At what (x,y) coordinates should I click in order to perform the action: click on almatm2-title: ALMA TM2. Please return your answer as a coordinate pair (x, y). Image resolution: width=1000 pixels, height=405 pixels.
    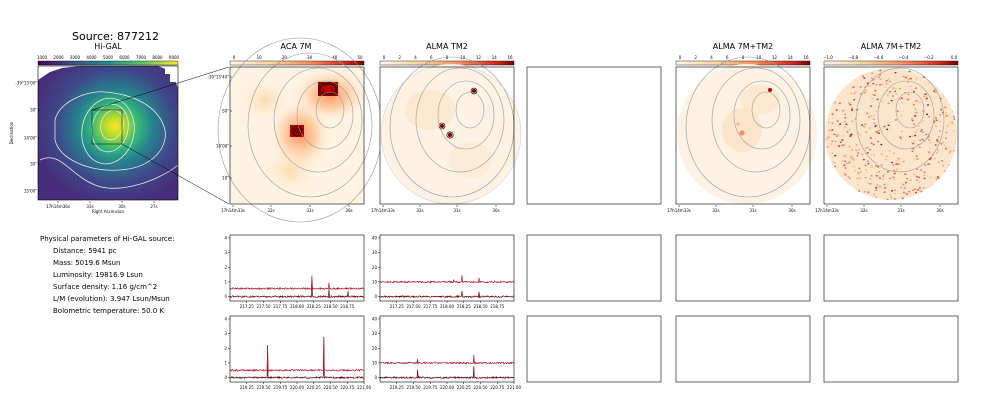
    Looking at the image, I should click on (447, 46).